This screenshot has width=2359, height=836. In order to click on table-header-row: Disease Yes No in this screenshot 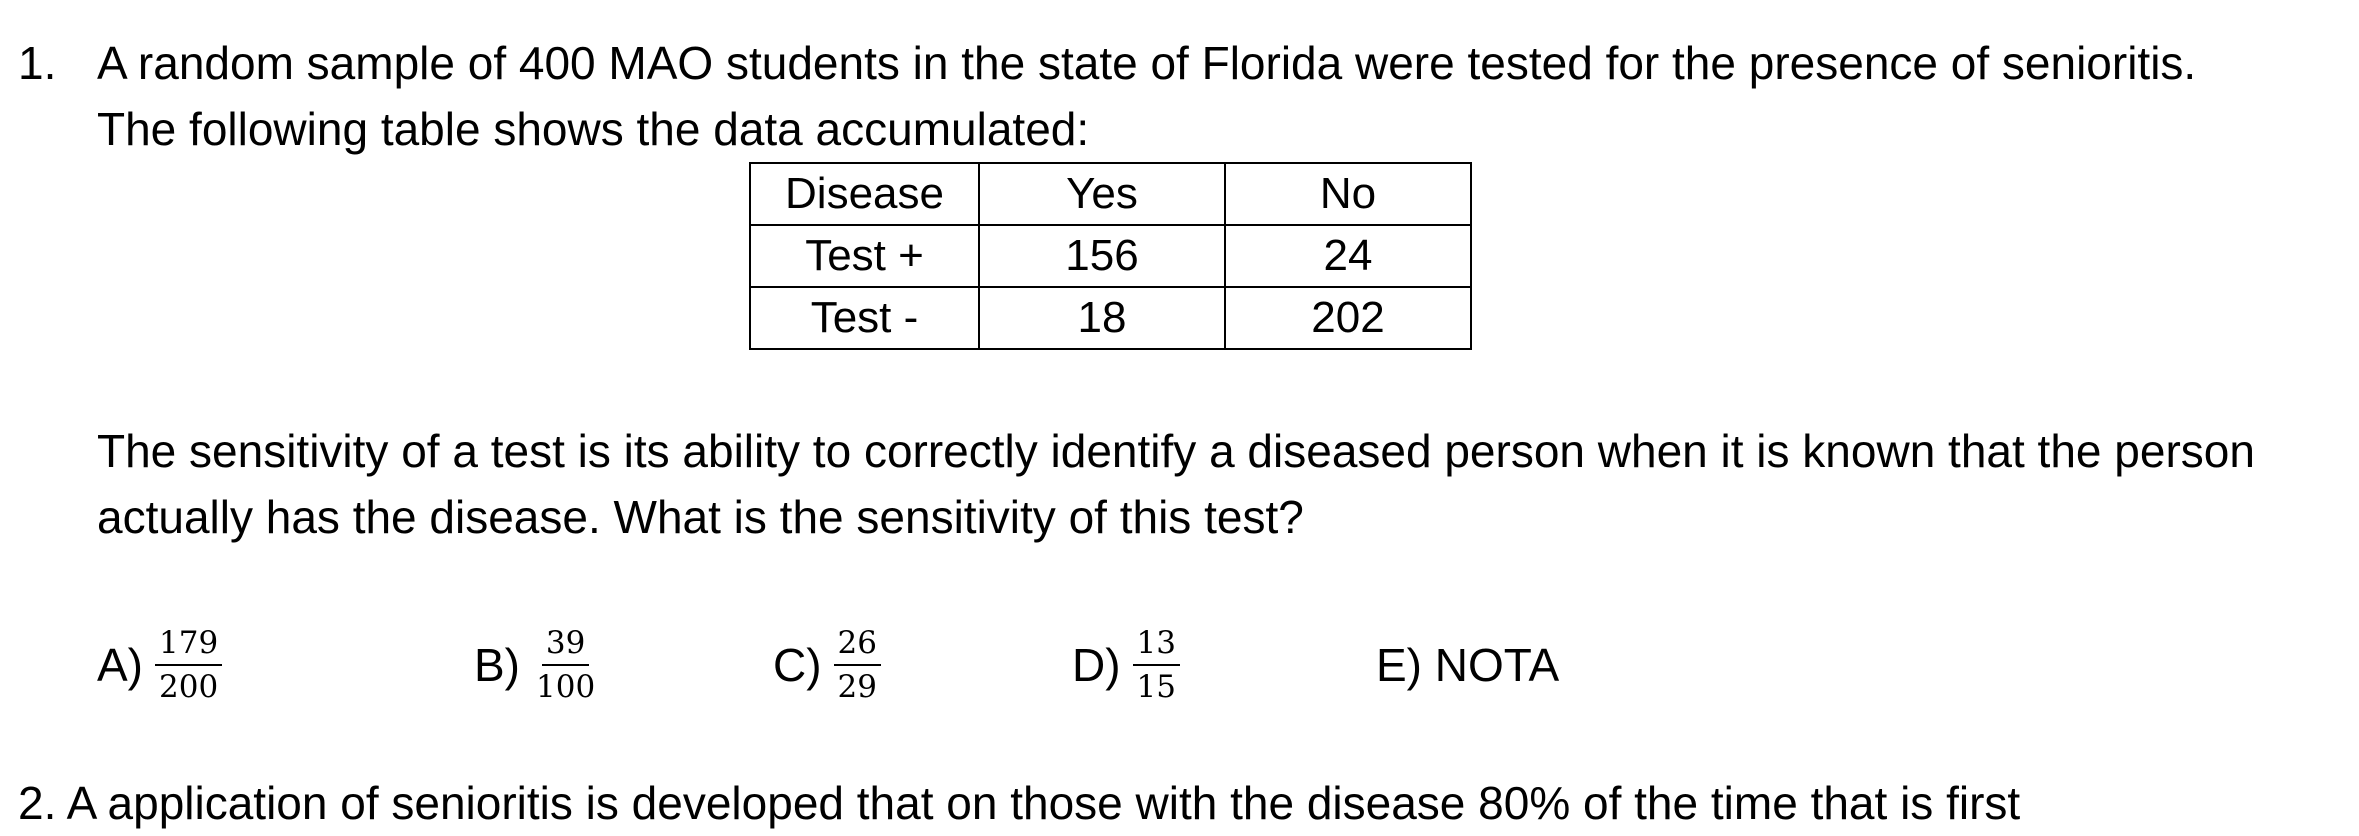, I will do `click(1110, 194)`.